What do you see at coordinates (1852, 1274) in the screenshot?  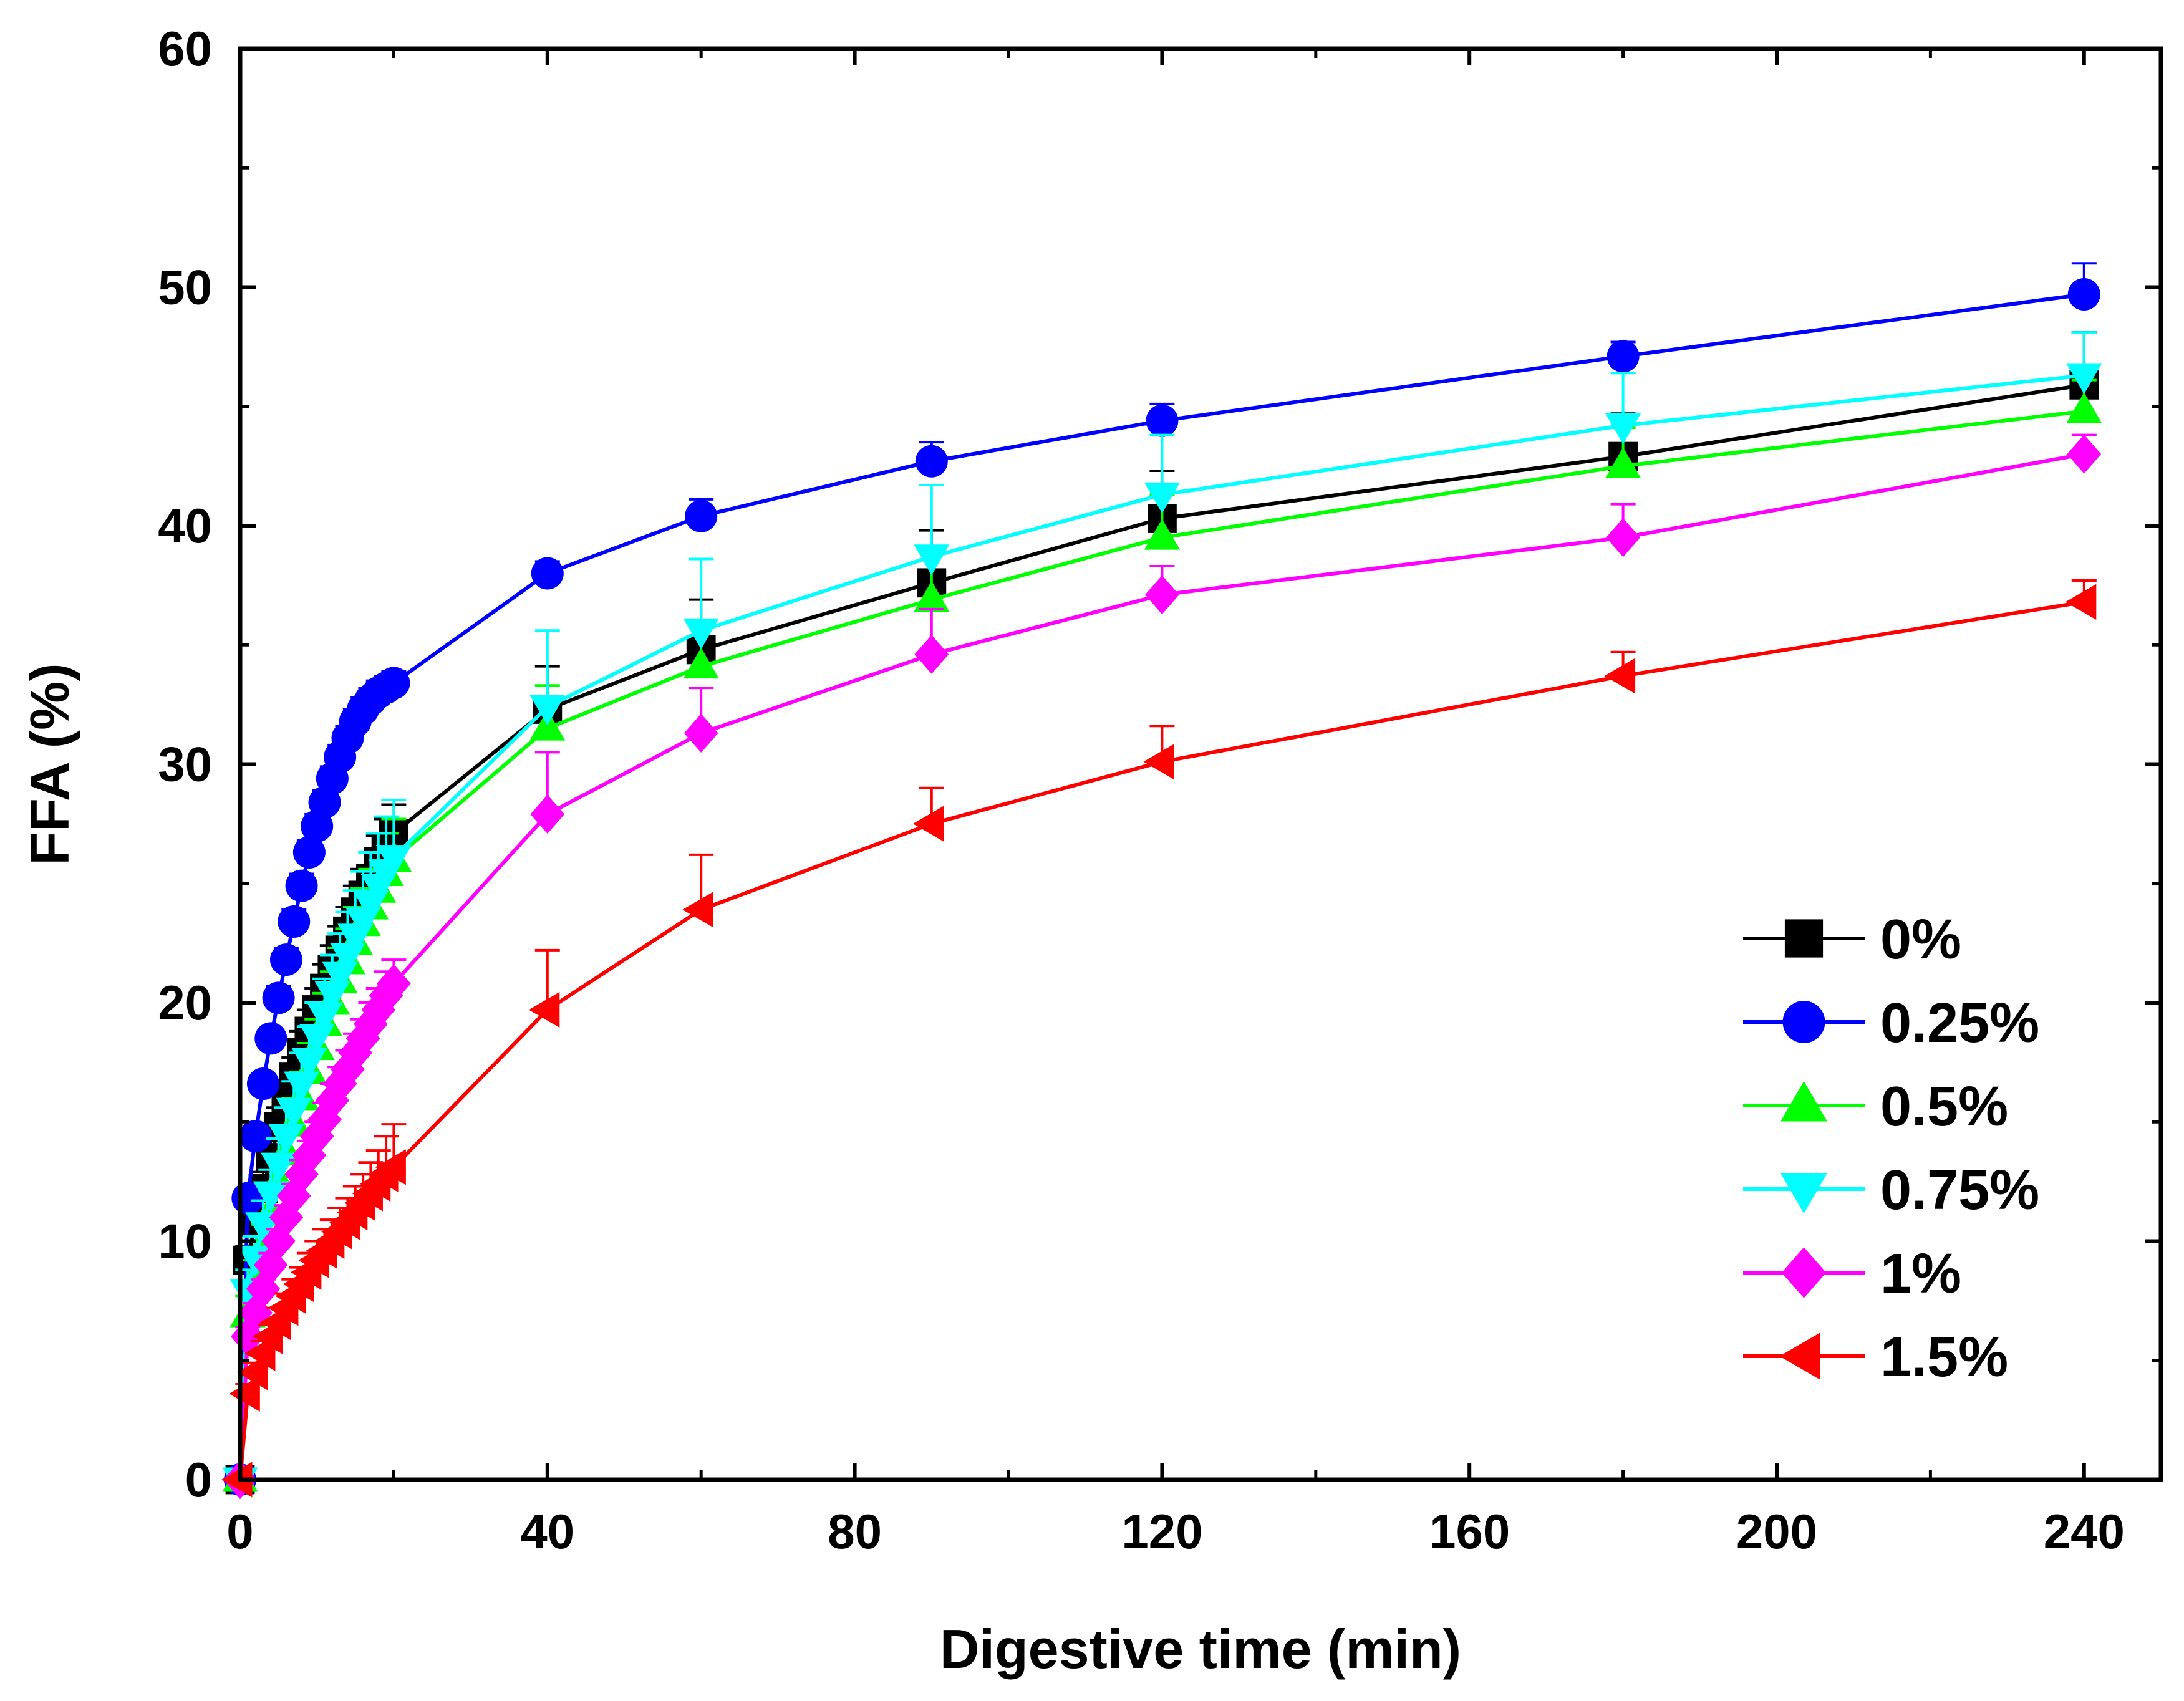 I see `legend-item-1%: 1%` at bounding box center [1852, 1274].